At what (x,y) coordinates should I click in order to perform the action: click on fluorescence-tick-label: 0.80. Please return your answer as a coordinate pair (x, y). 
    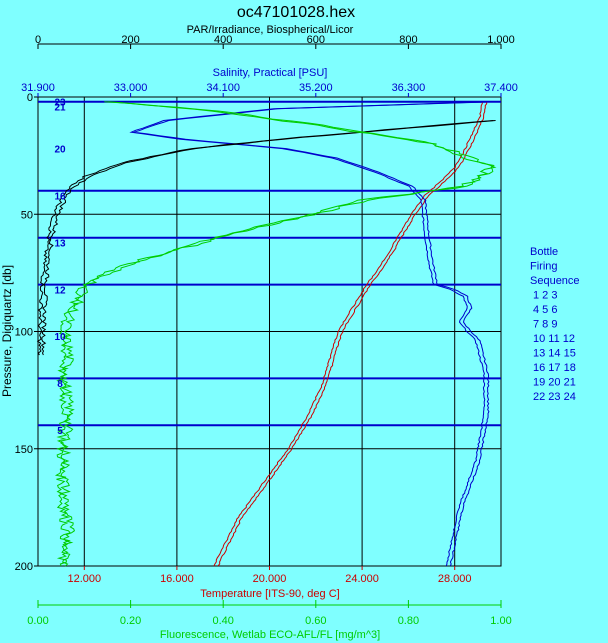
    Looking at the image, I should click on (408, 621).